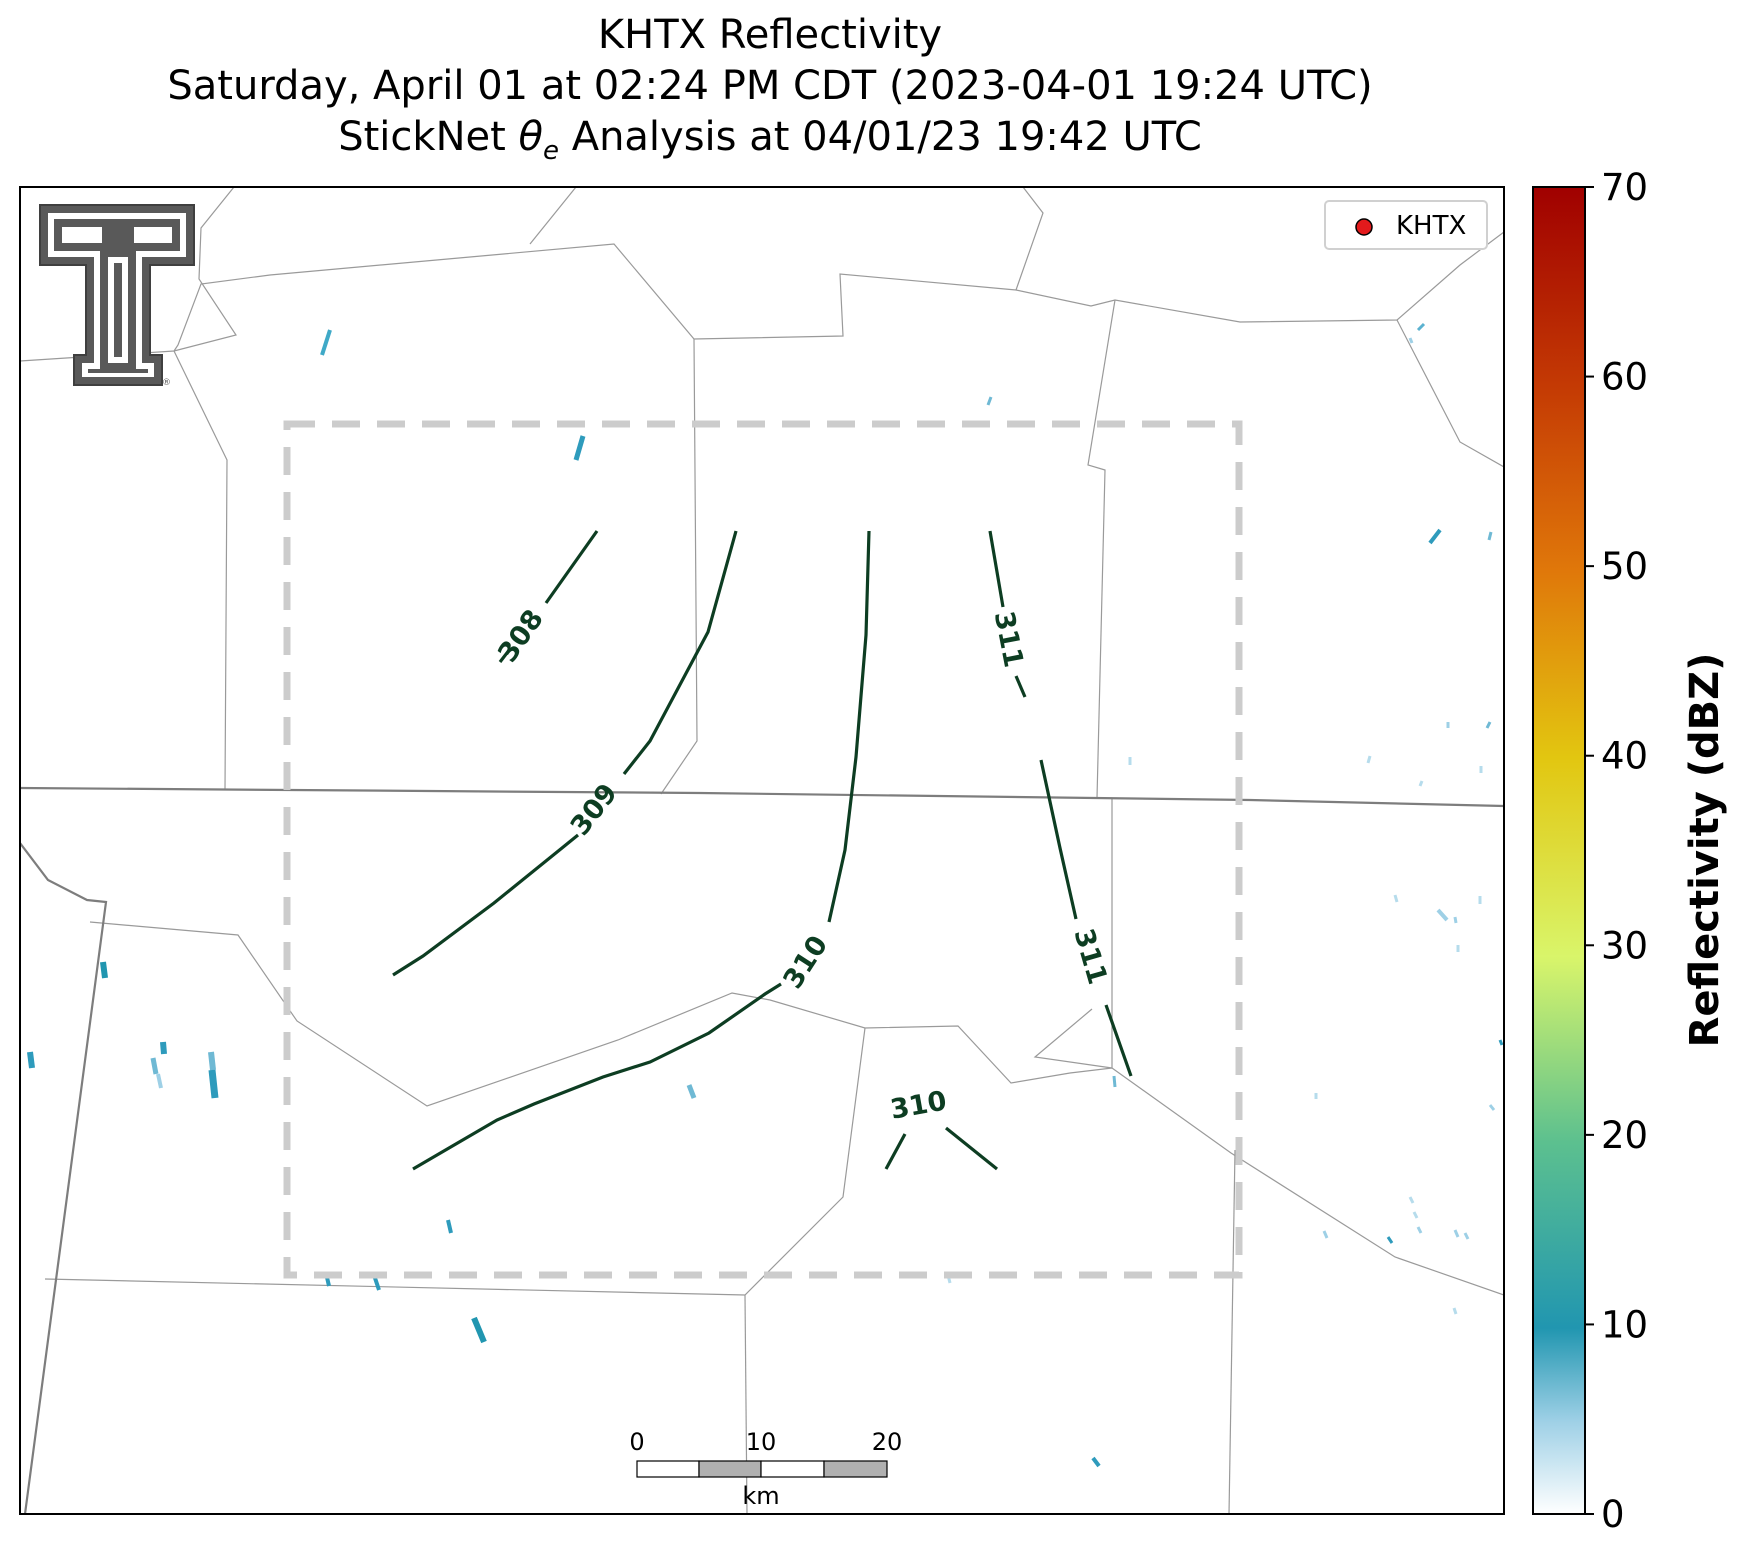 The height and width of the screenshot is (1551, 1738). I want to click on title-radar: KHTX Reflectivity, so click(770, 35).